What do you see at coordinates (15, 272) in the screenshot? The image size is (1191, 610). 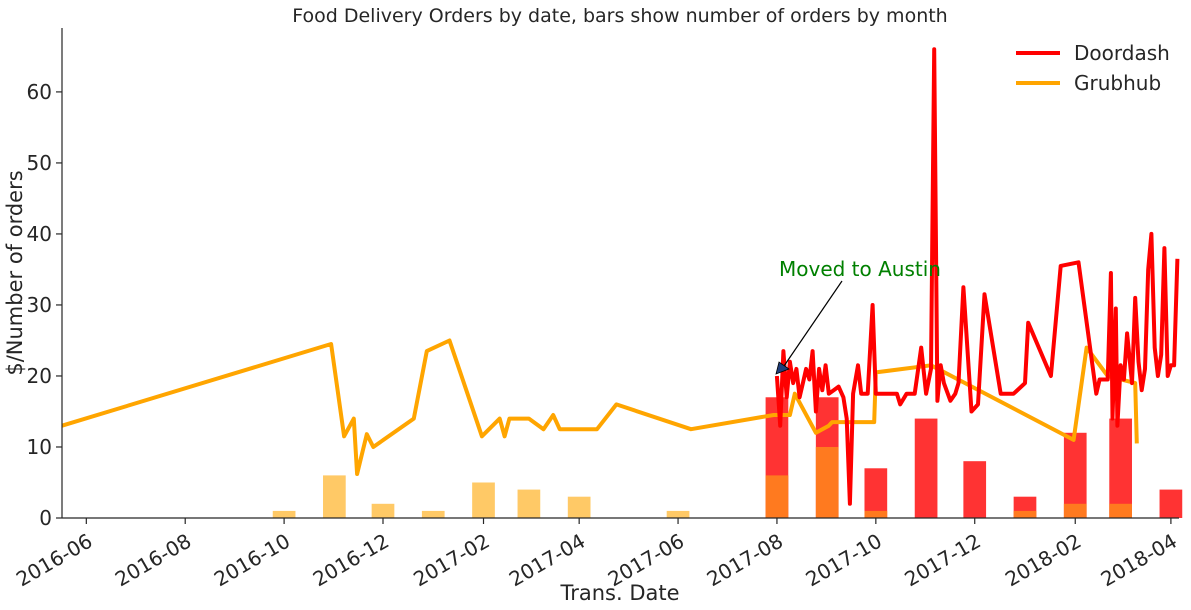 I see `y-axis-title: $/Number of orders` at bounding box center [15, 272].